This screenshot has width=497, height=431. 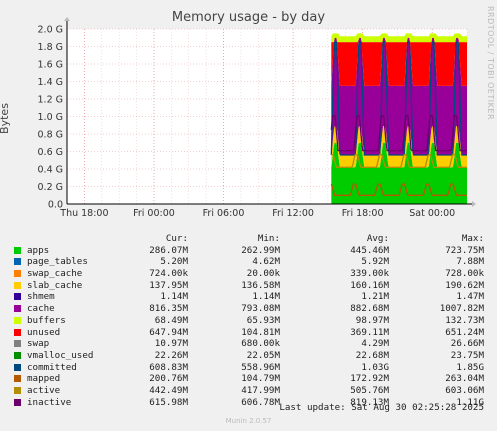 What do you see at coordinates (268, 238) in the screenshot?
I see `header-min: Min:` at bounding box center [268, 238].